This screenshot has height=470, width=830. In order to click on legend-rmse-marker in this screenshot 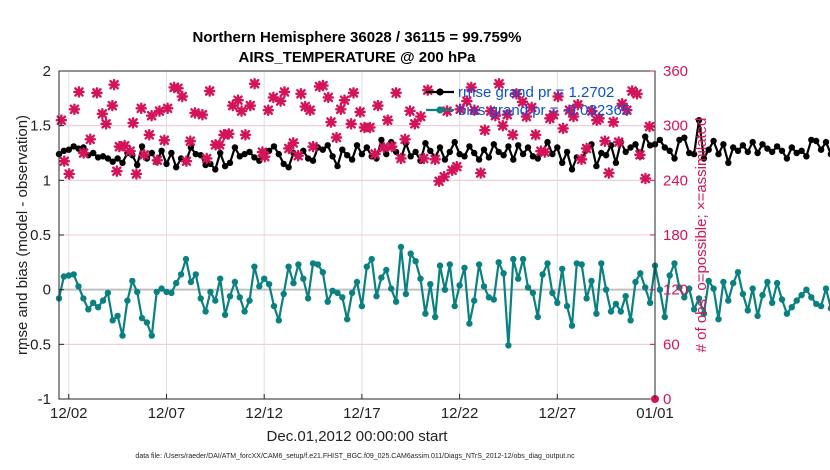, I will do `click(440, 92)`.